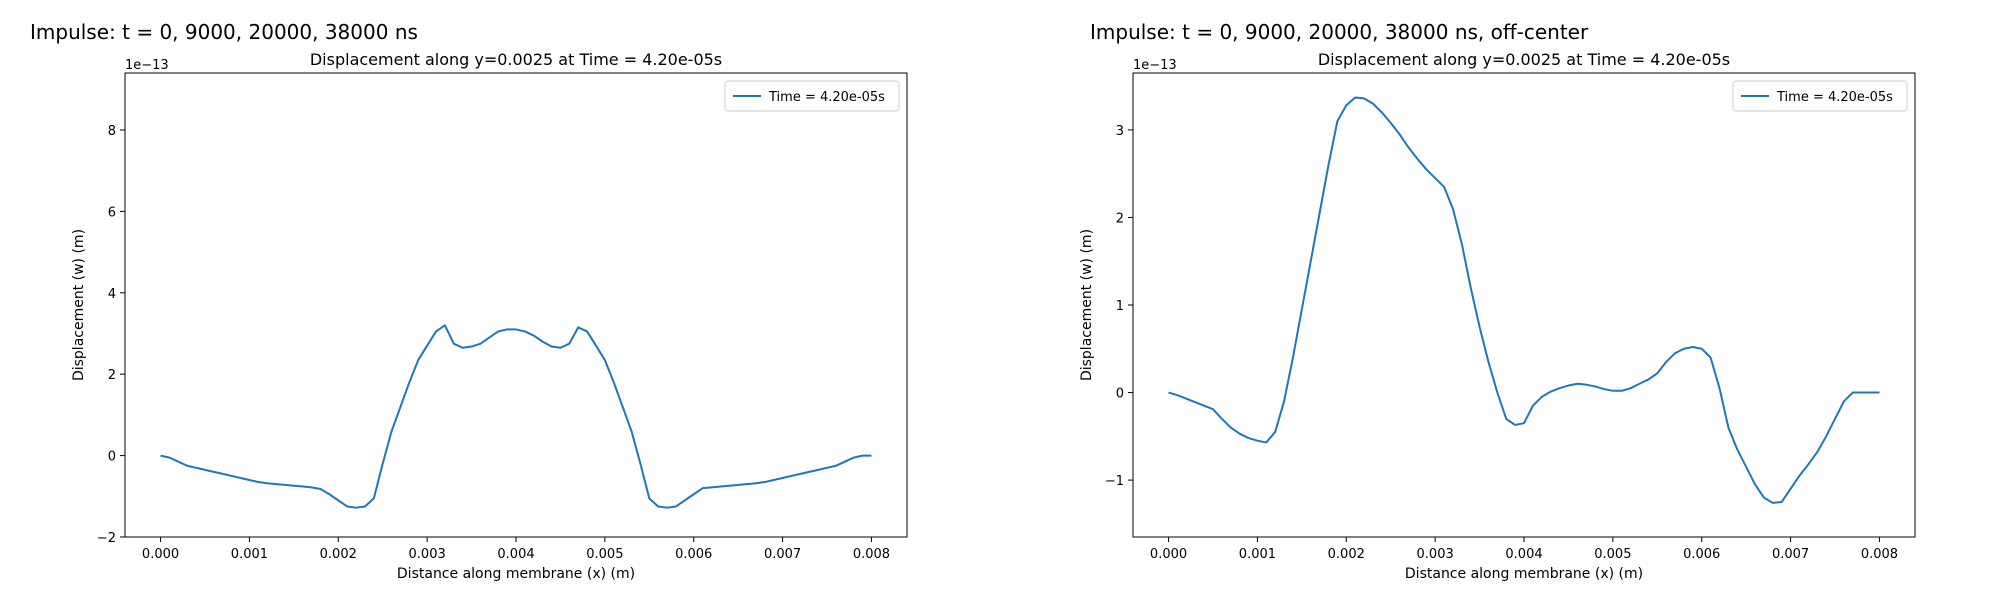  What do you see at coordinates (516, 416) in the screenshot?
I see `series-line` at bounding box center [516, 416].